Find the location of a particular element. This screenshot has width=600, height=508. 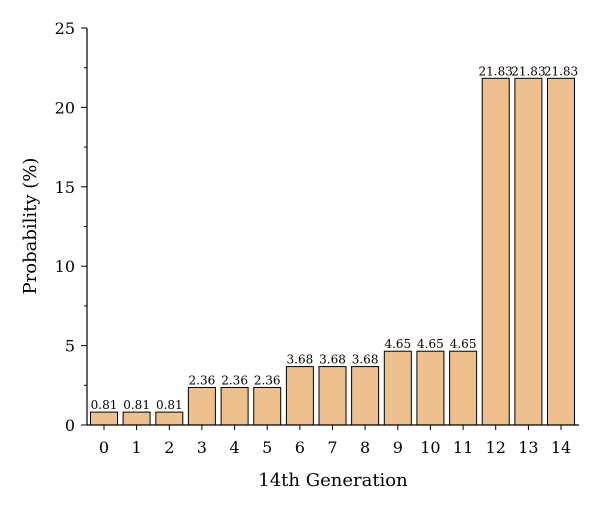

data-label-9: 4.65 is located at coordinates (397, 344).